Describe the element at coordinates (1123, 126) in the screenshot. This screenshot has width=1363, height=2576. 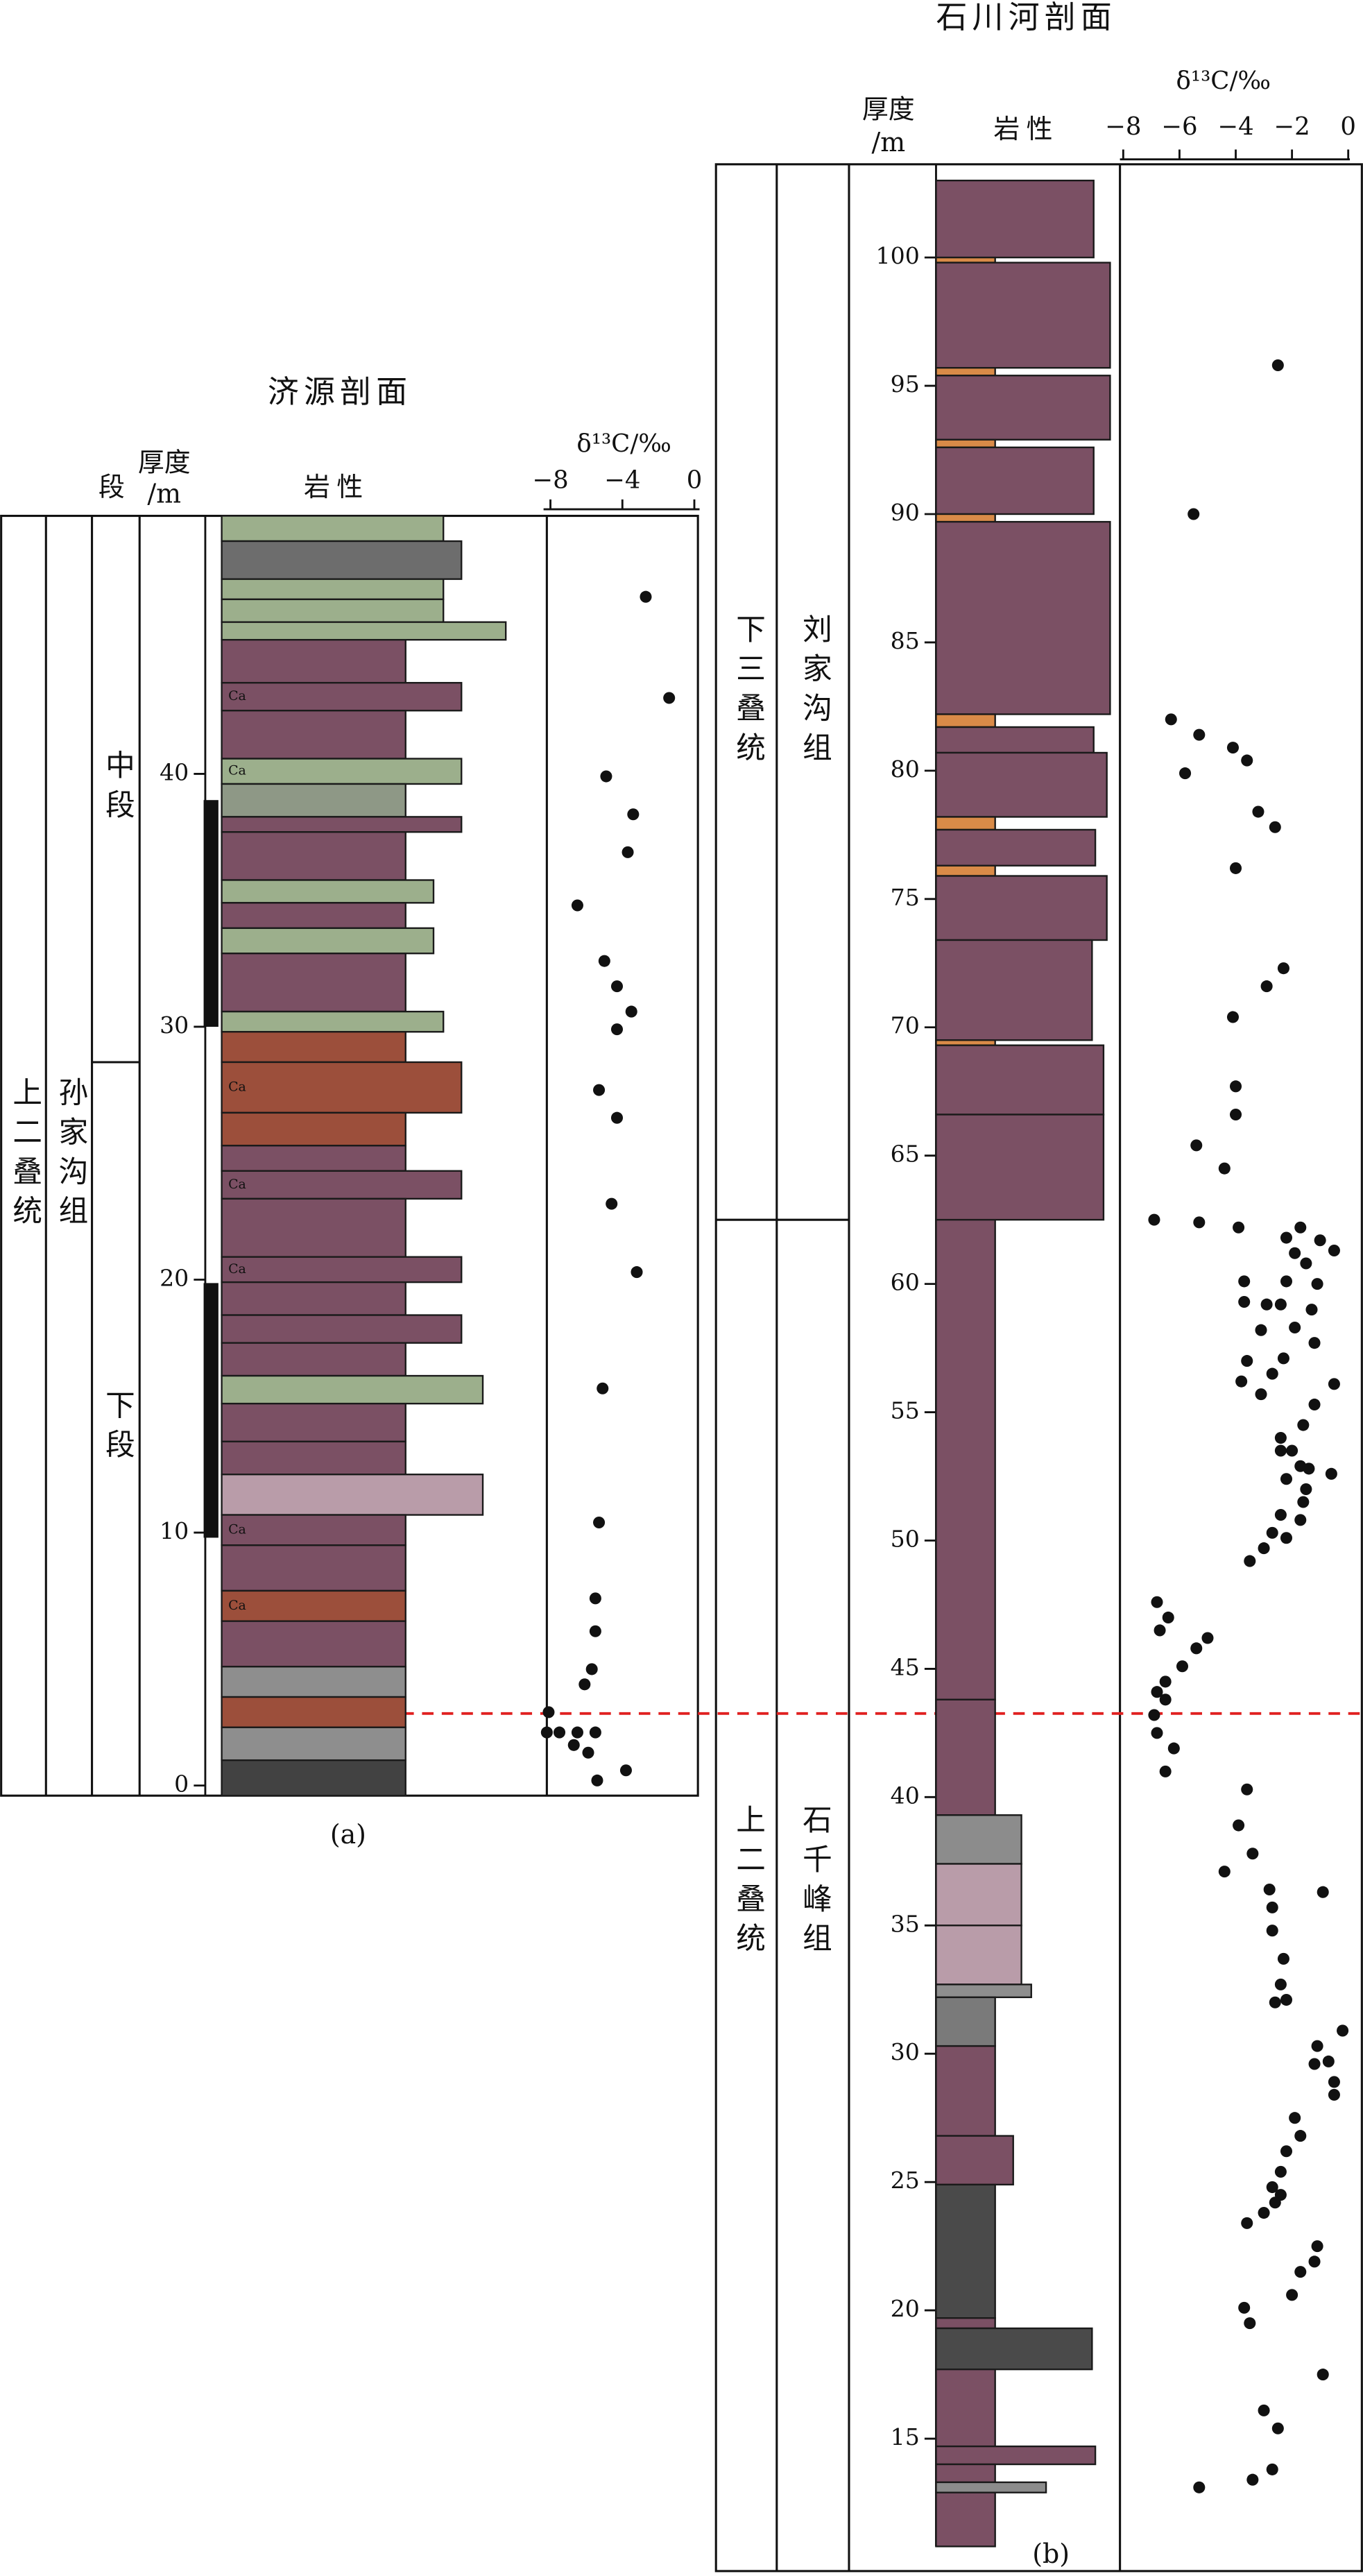
I see `x-tick-label: −8` at that location.